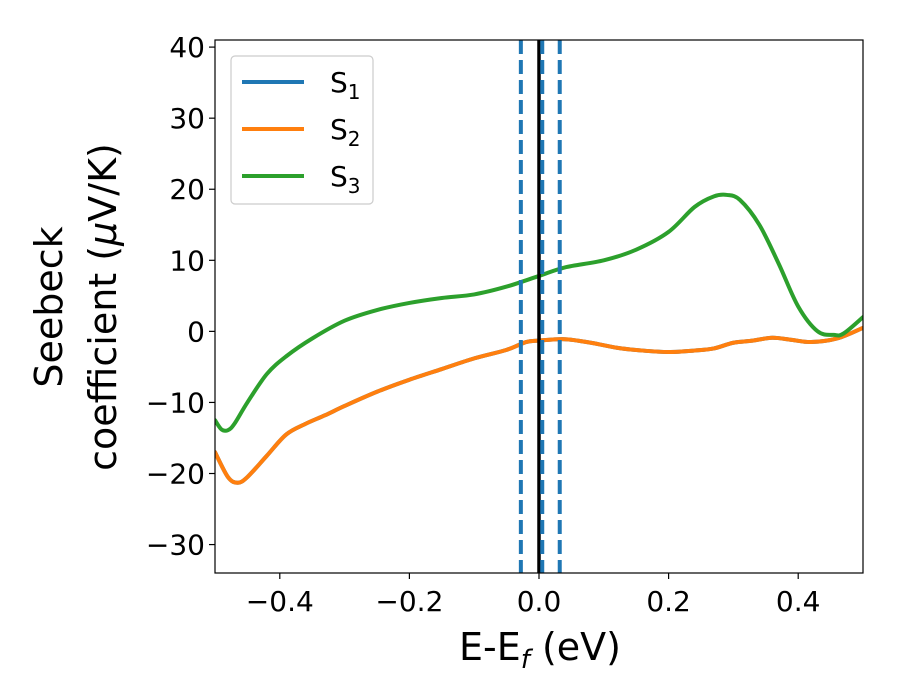  Describe the element at coordinates (187, 47) in the screenshot. I see `y-tick-label: 40` at that location.